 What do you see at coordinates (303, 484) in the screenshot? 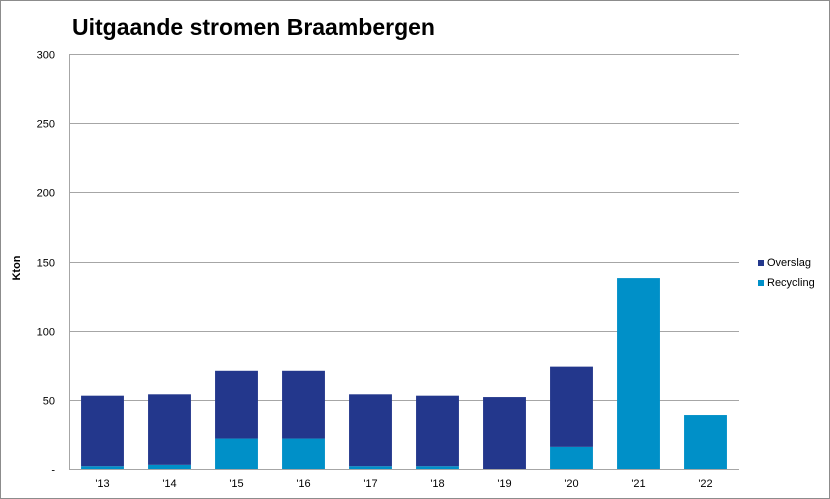
I see `x-tick-label: '16` at bounding box center [303, 484].